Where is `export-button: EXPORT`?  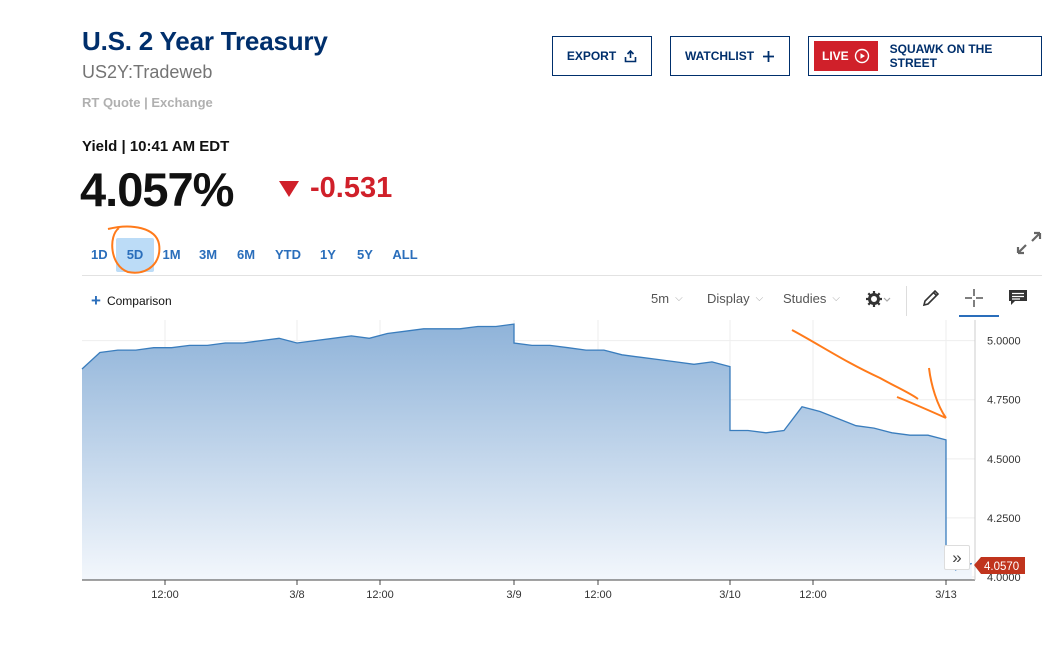
export-button: EXPORT is located at coordinates (602, 56).